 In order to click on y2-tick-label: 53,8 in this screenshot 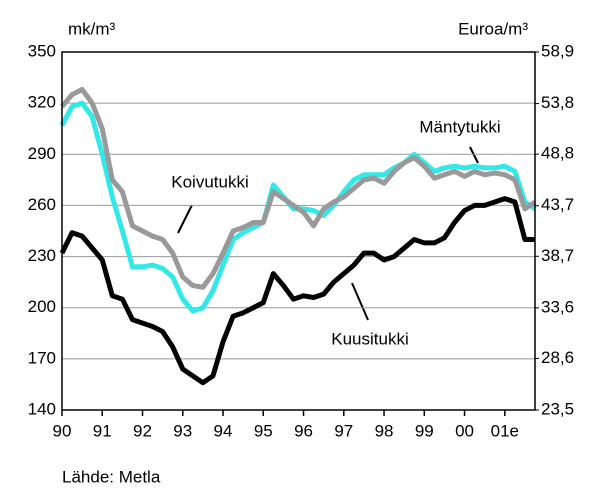, I will do `click(557, 102)`.